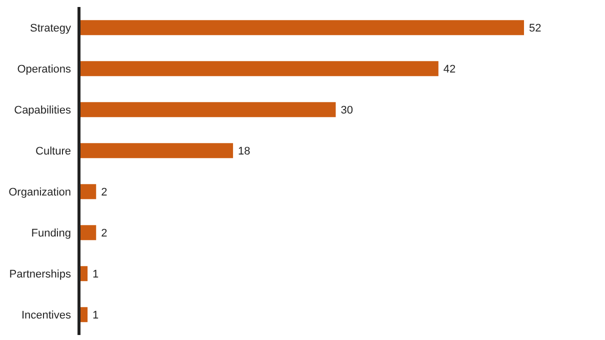 The image size is (605, 340). I want to click on data-label: 52, so click(535, 28).